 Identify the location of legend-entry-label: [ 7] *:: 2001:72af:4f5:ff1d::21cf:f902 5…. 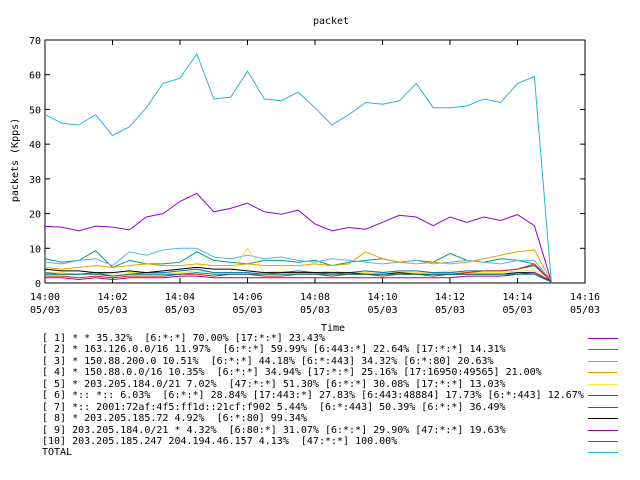
(274, 407).